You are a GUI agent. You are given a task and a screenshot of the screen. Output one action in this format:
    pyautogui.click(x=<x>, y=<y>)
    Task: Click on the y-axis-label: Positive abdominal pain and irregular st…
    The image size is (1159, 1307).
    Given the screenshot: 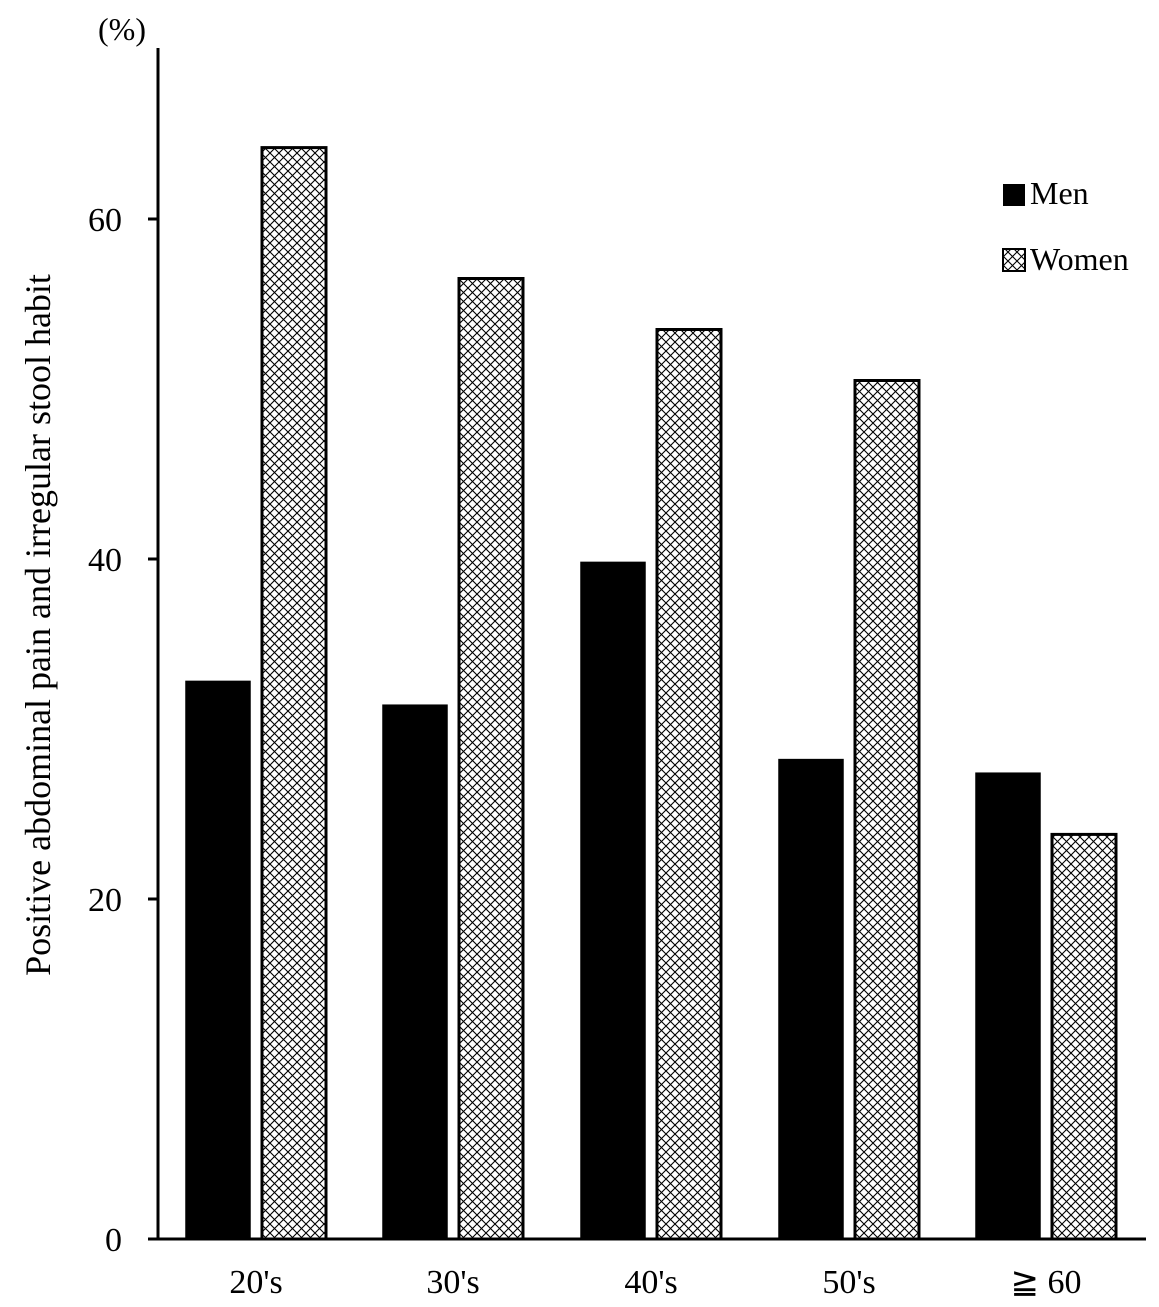 What is the action you would take?
    pyautogui.click(x=38, y=625)
    